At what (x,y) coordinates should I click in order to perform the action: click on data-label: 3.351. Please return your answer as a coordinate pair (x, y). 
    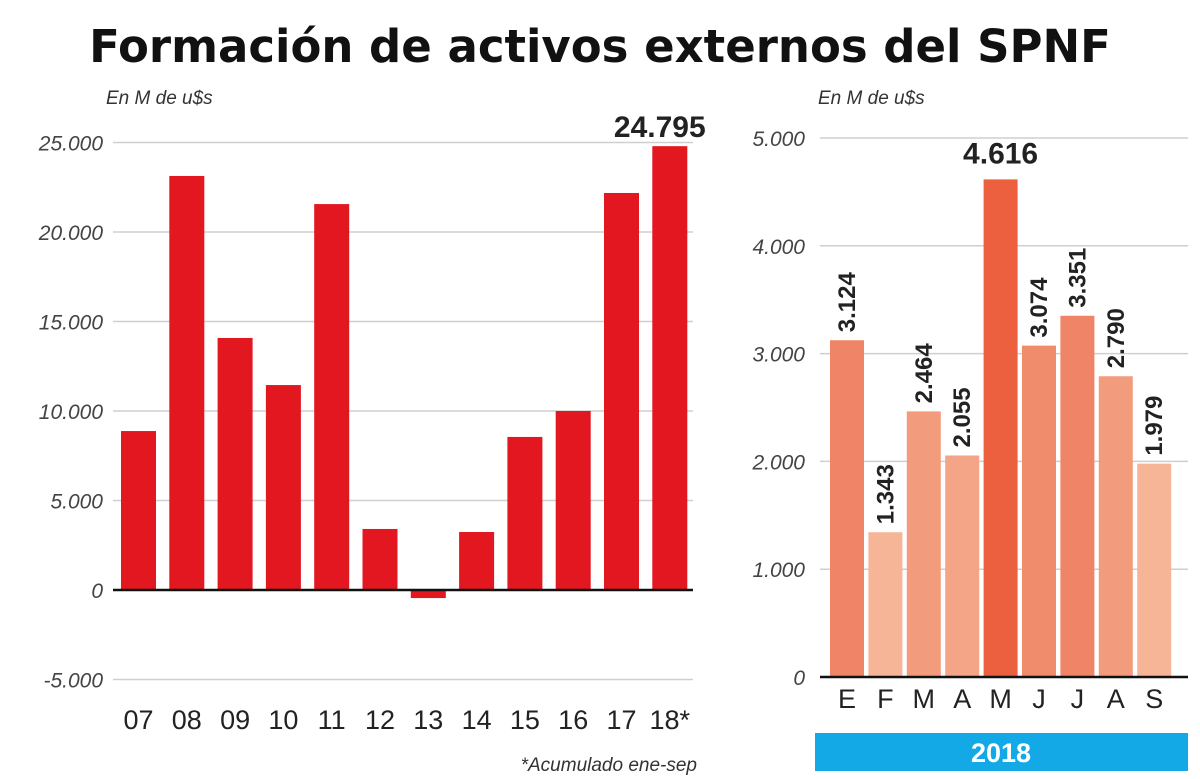
    Looking at the image, I should click on (1077, 278).